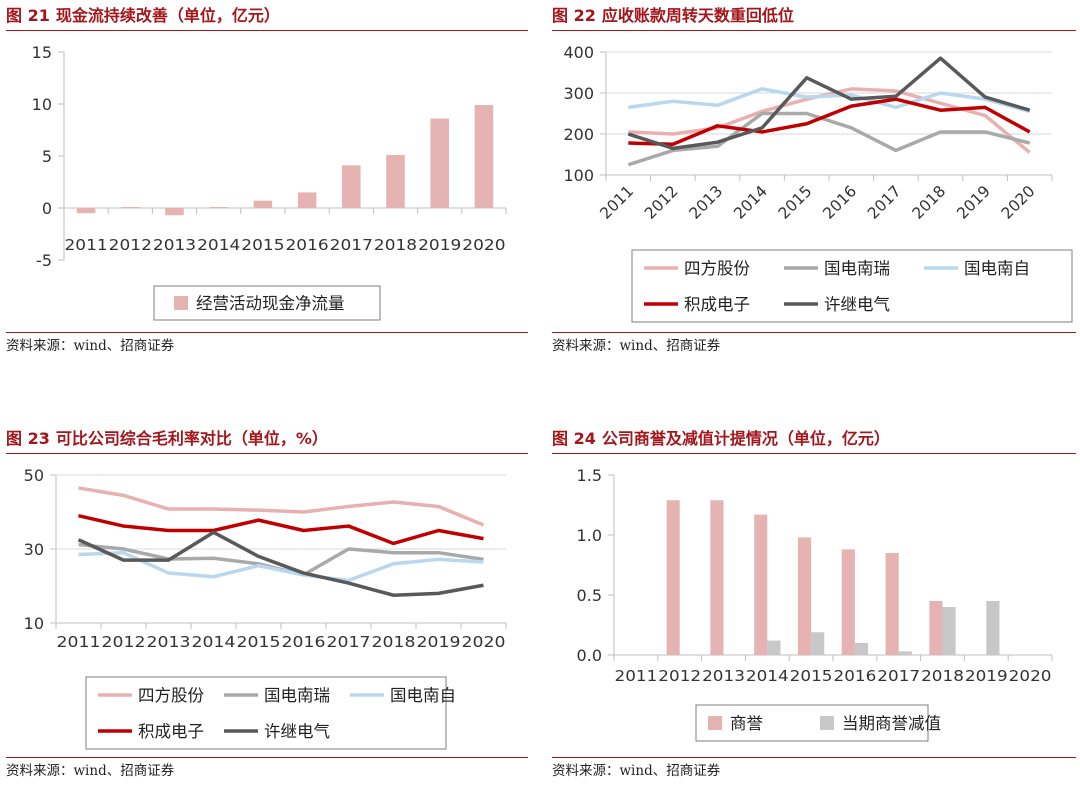 Image resolution: width=1080 pixels, height=789 pixels. I want to click on y-tick-label: 1.0, so click(589, 535).